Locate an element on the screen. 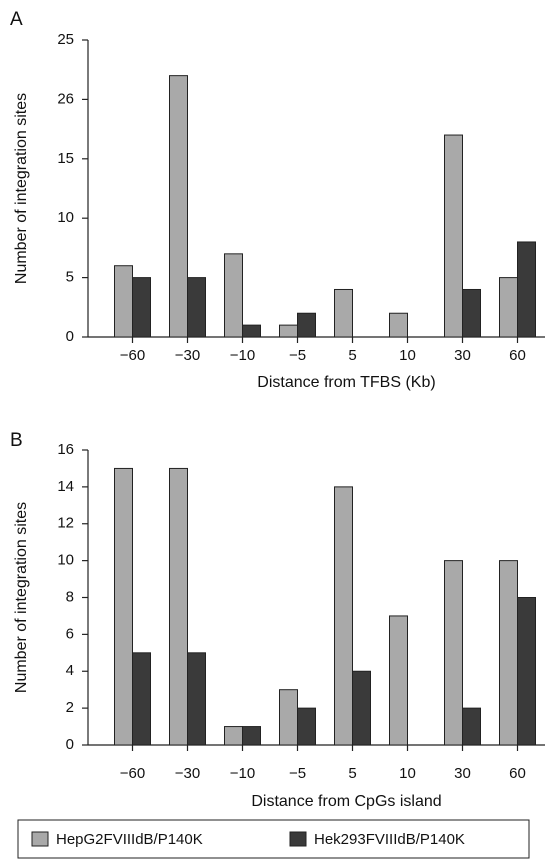 The image size is (549, 861). y-tick-label: 2 is located at coordinates (70, 707).